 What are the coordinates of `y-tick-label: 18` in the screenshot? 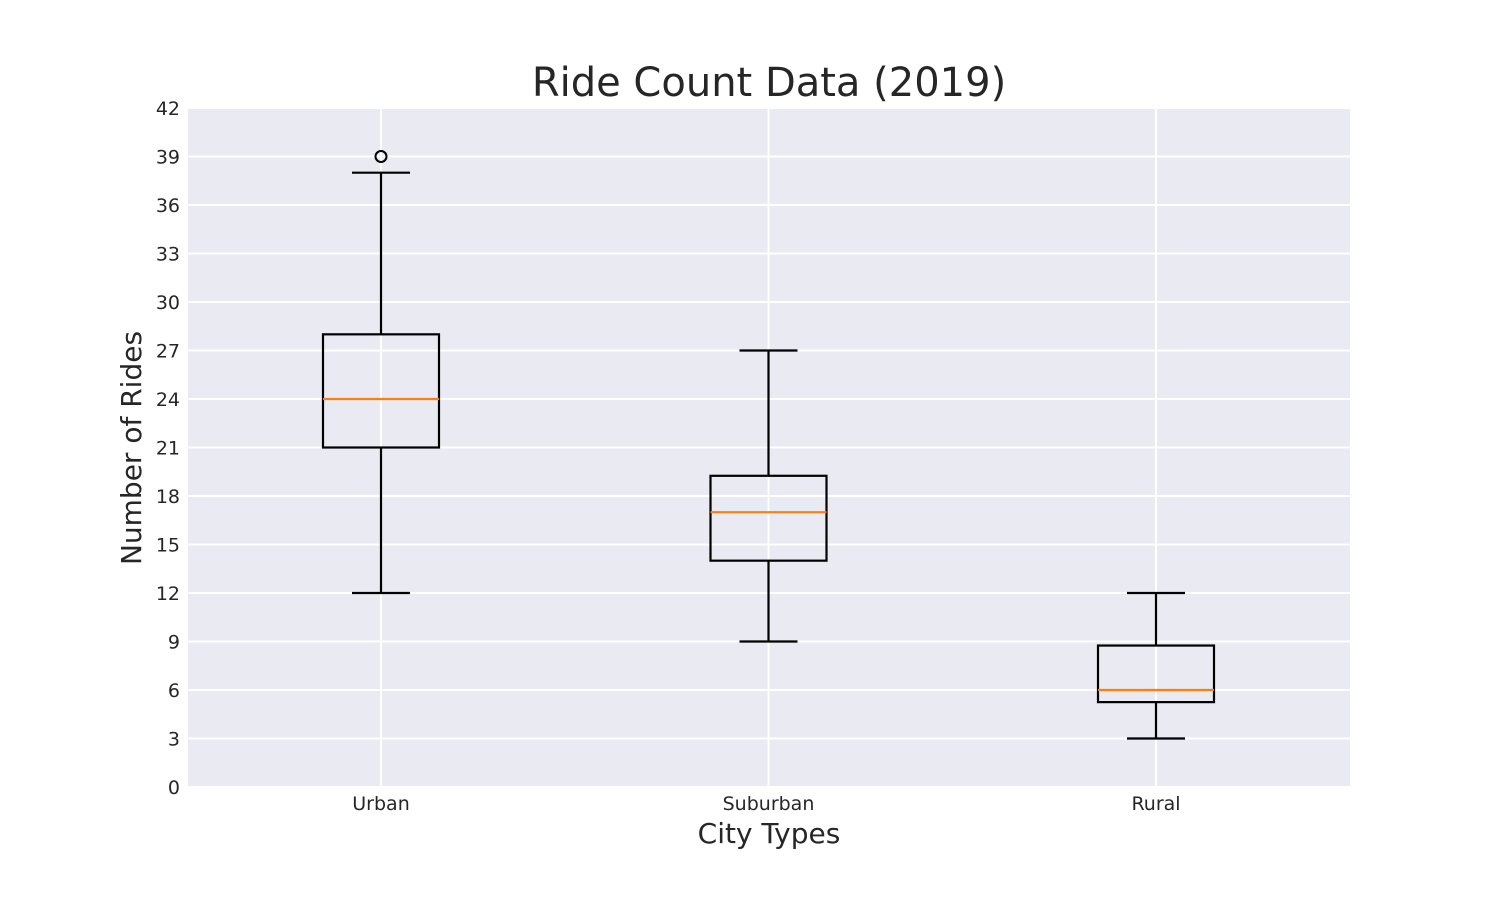 It's located at (168, 497).